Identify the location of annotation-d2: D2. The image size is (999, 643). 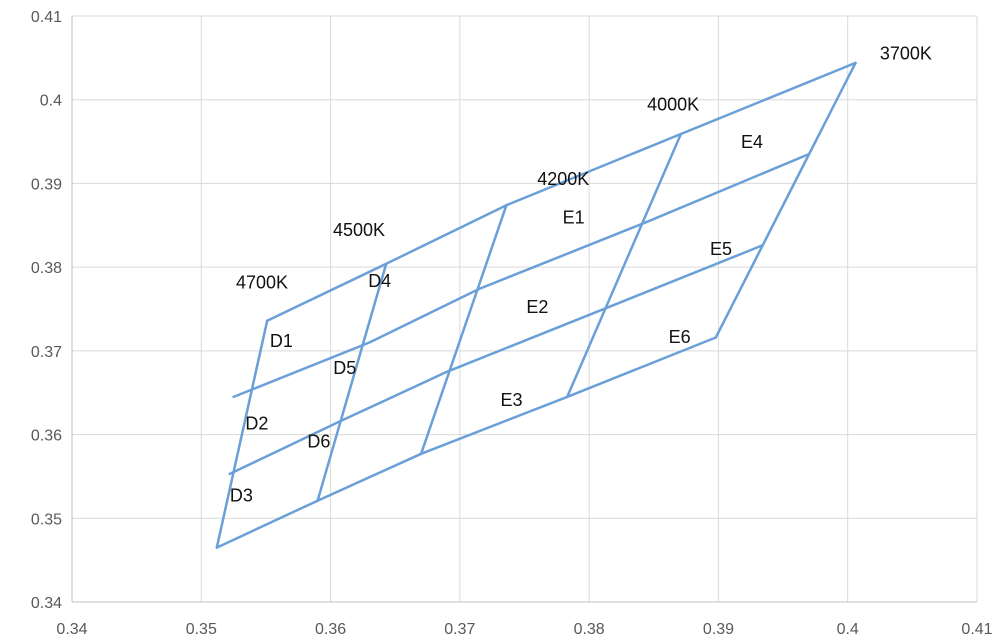
(256, 423).